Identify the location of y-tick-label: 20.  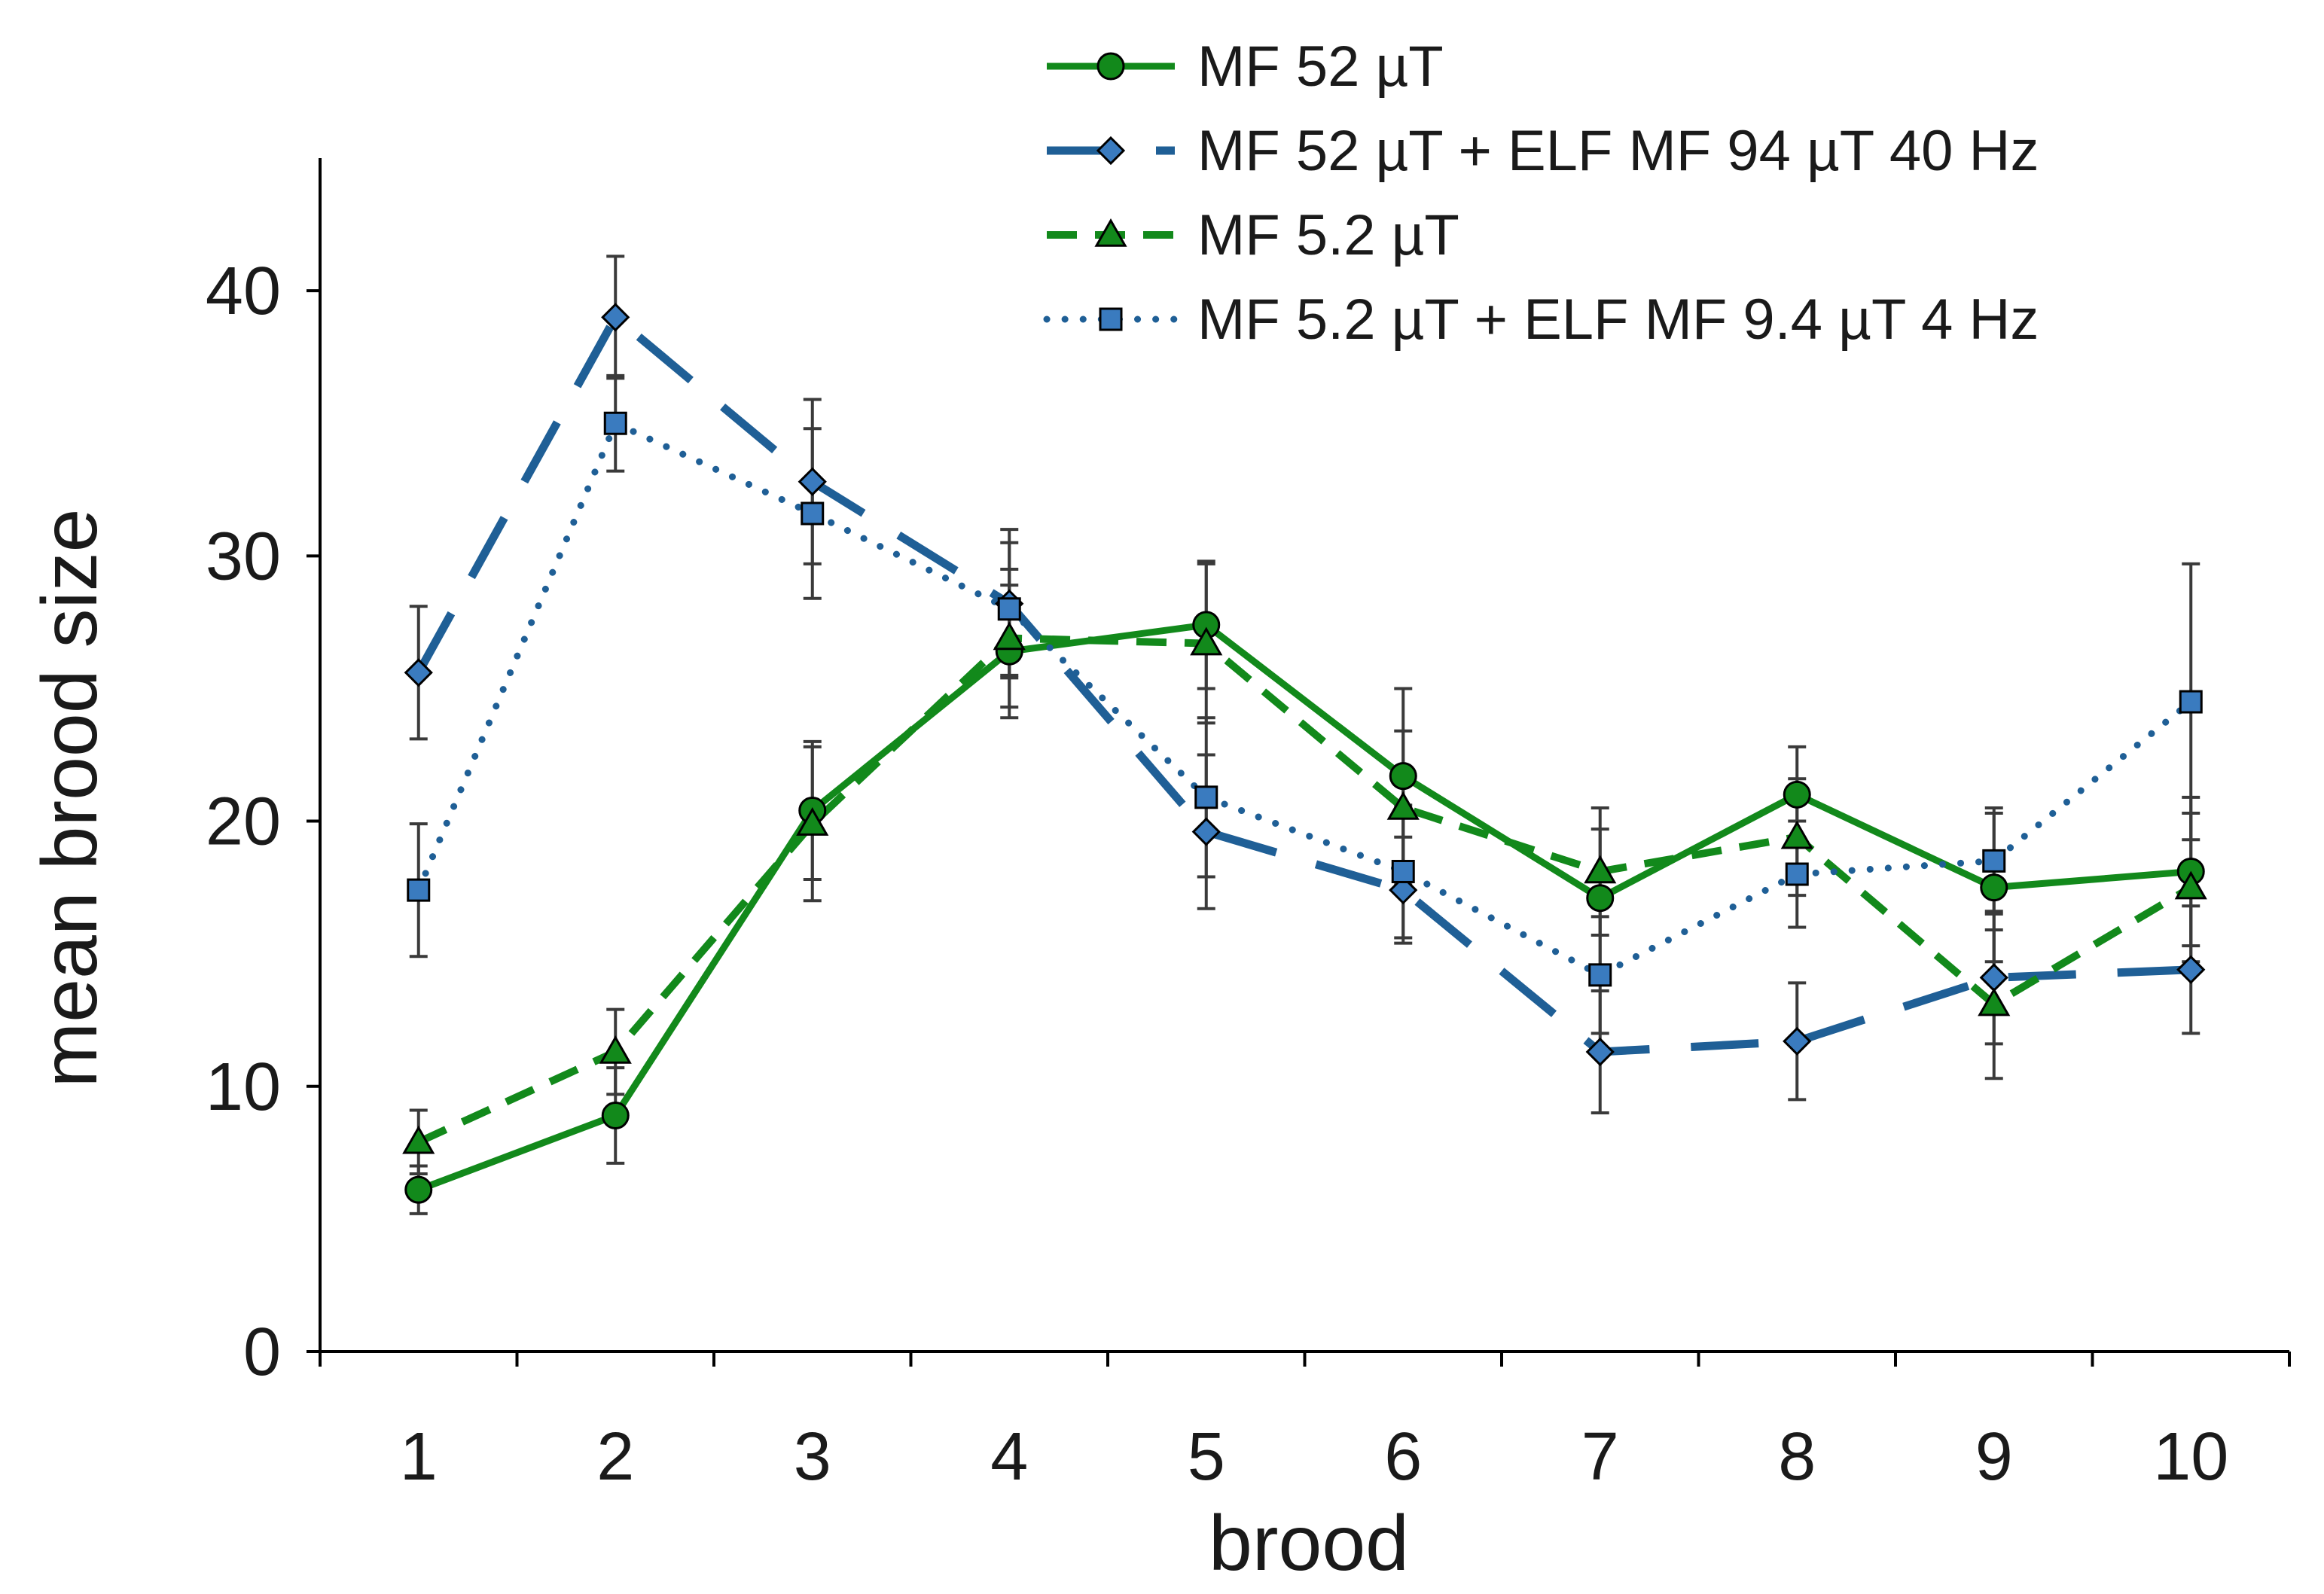
(243, 822).